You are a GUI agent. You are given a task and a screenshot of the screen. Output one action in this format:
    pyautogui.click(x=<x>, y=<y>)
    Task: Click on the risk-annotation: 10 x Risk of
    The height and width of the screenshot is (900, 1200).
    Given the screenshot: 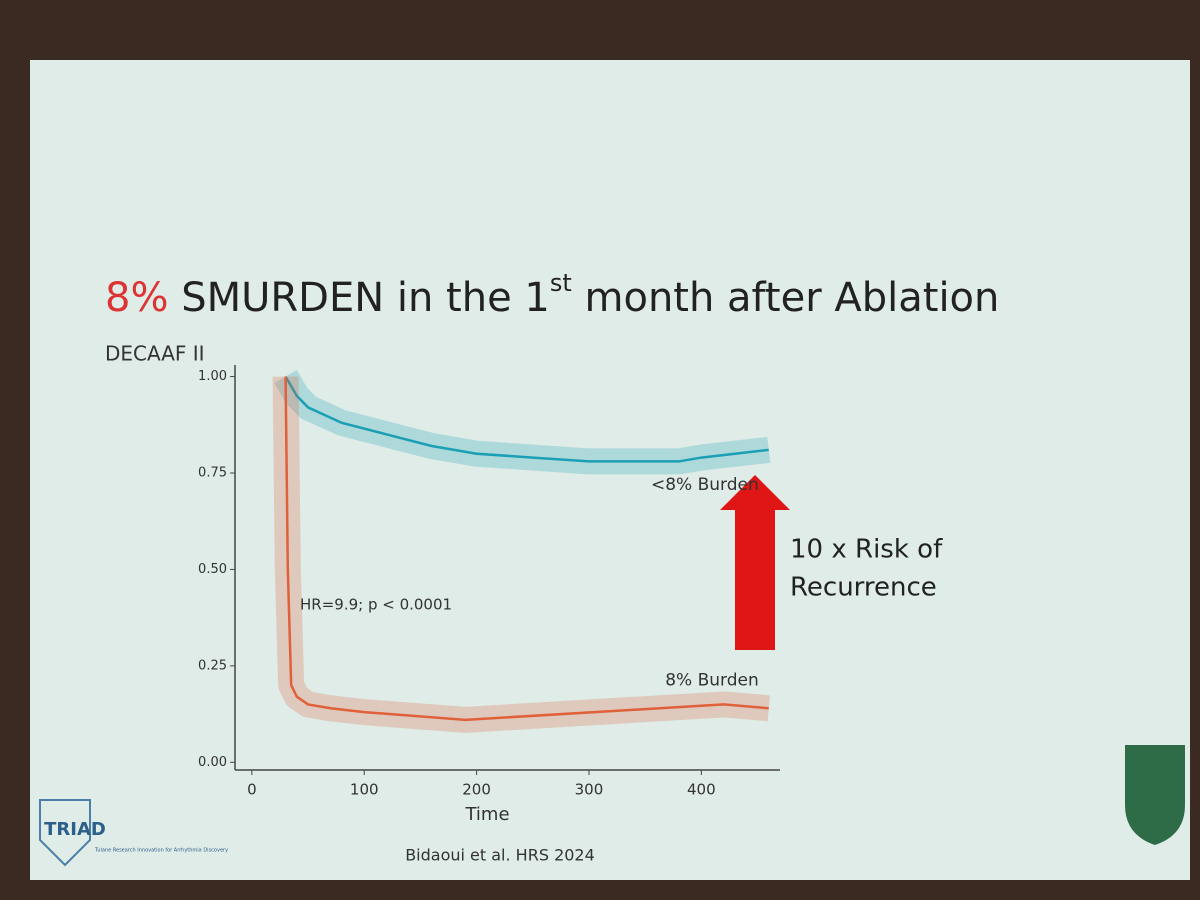 What is the action you would take?
    pyautogui.click(x=866, y=550)
    